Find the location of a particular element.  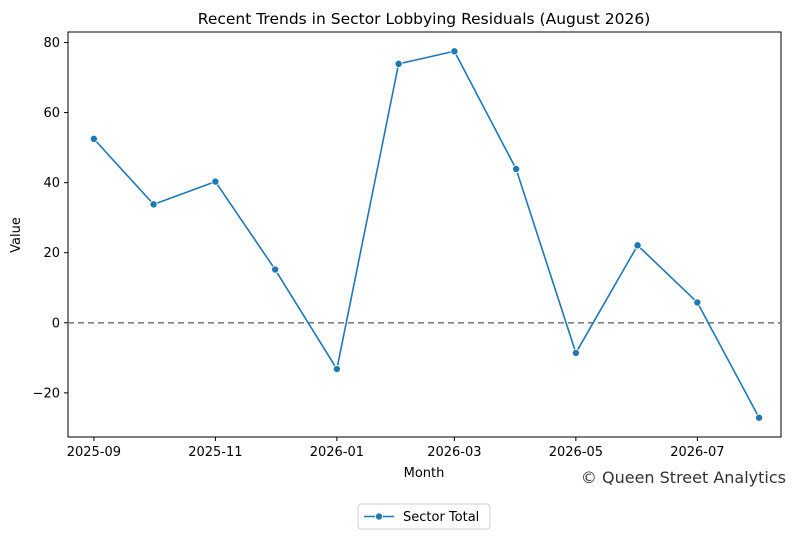

y-tick-label: 20 is located at coordinates (51, 253).